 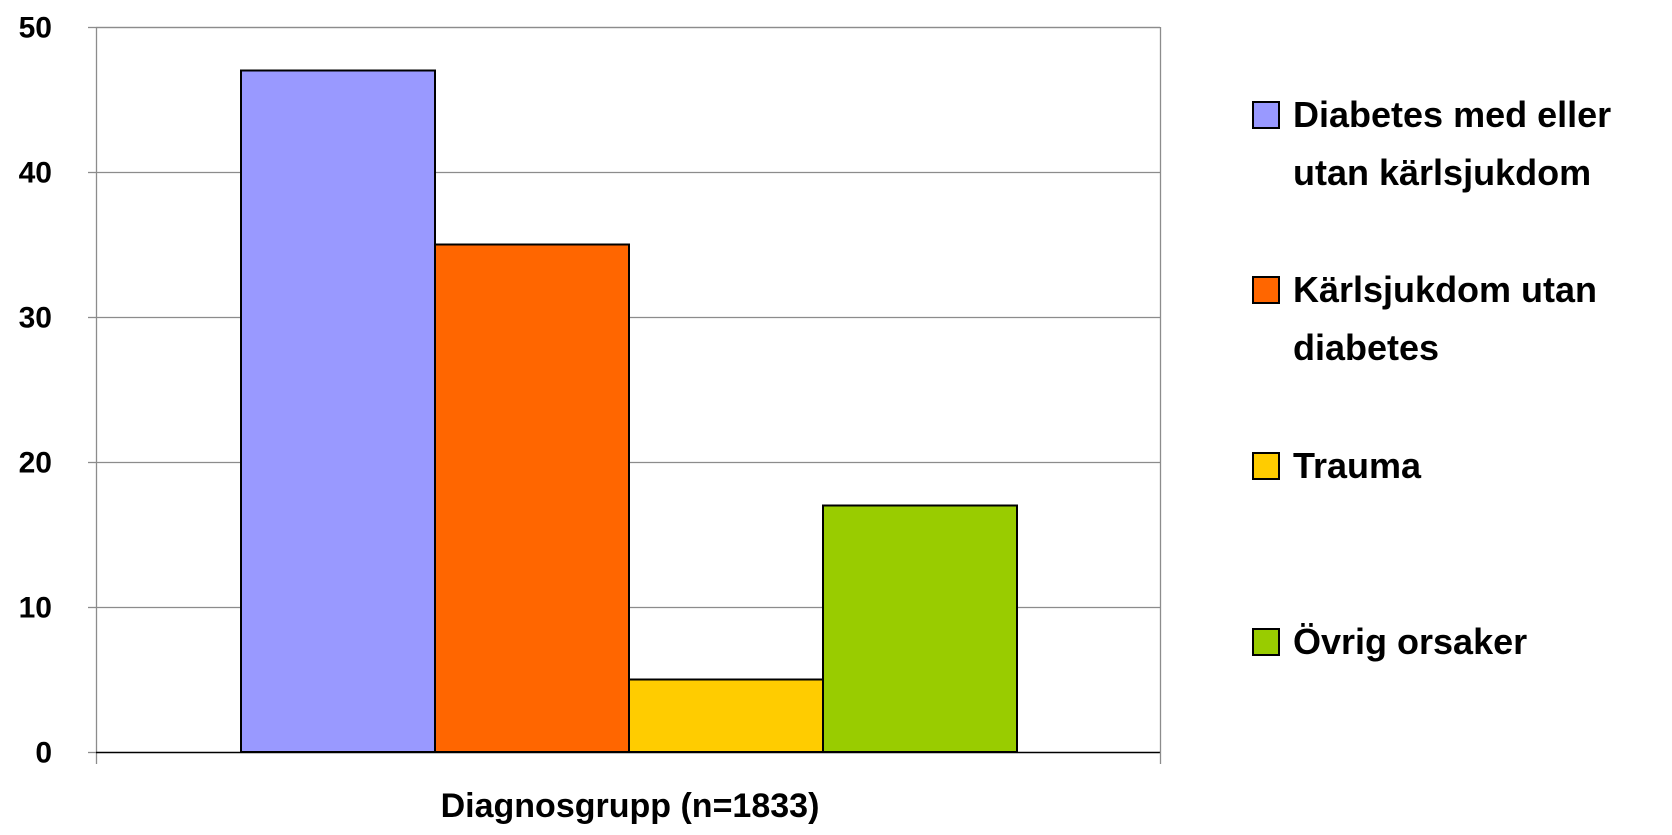 I want to click on y-tick-label: 40, so click(x=35, y=173).